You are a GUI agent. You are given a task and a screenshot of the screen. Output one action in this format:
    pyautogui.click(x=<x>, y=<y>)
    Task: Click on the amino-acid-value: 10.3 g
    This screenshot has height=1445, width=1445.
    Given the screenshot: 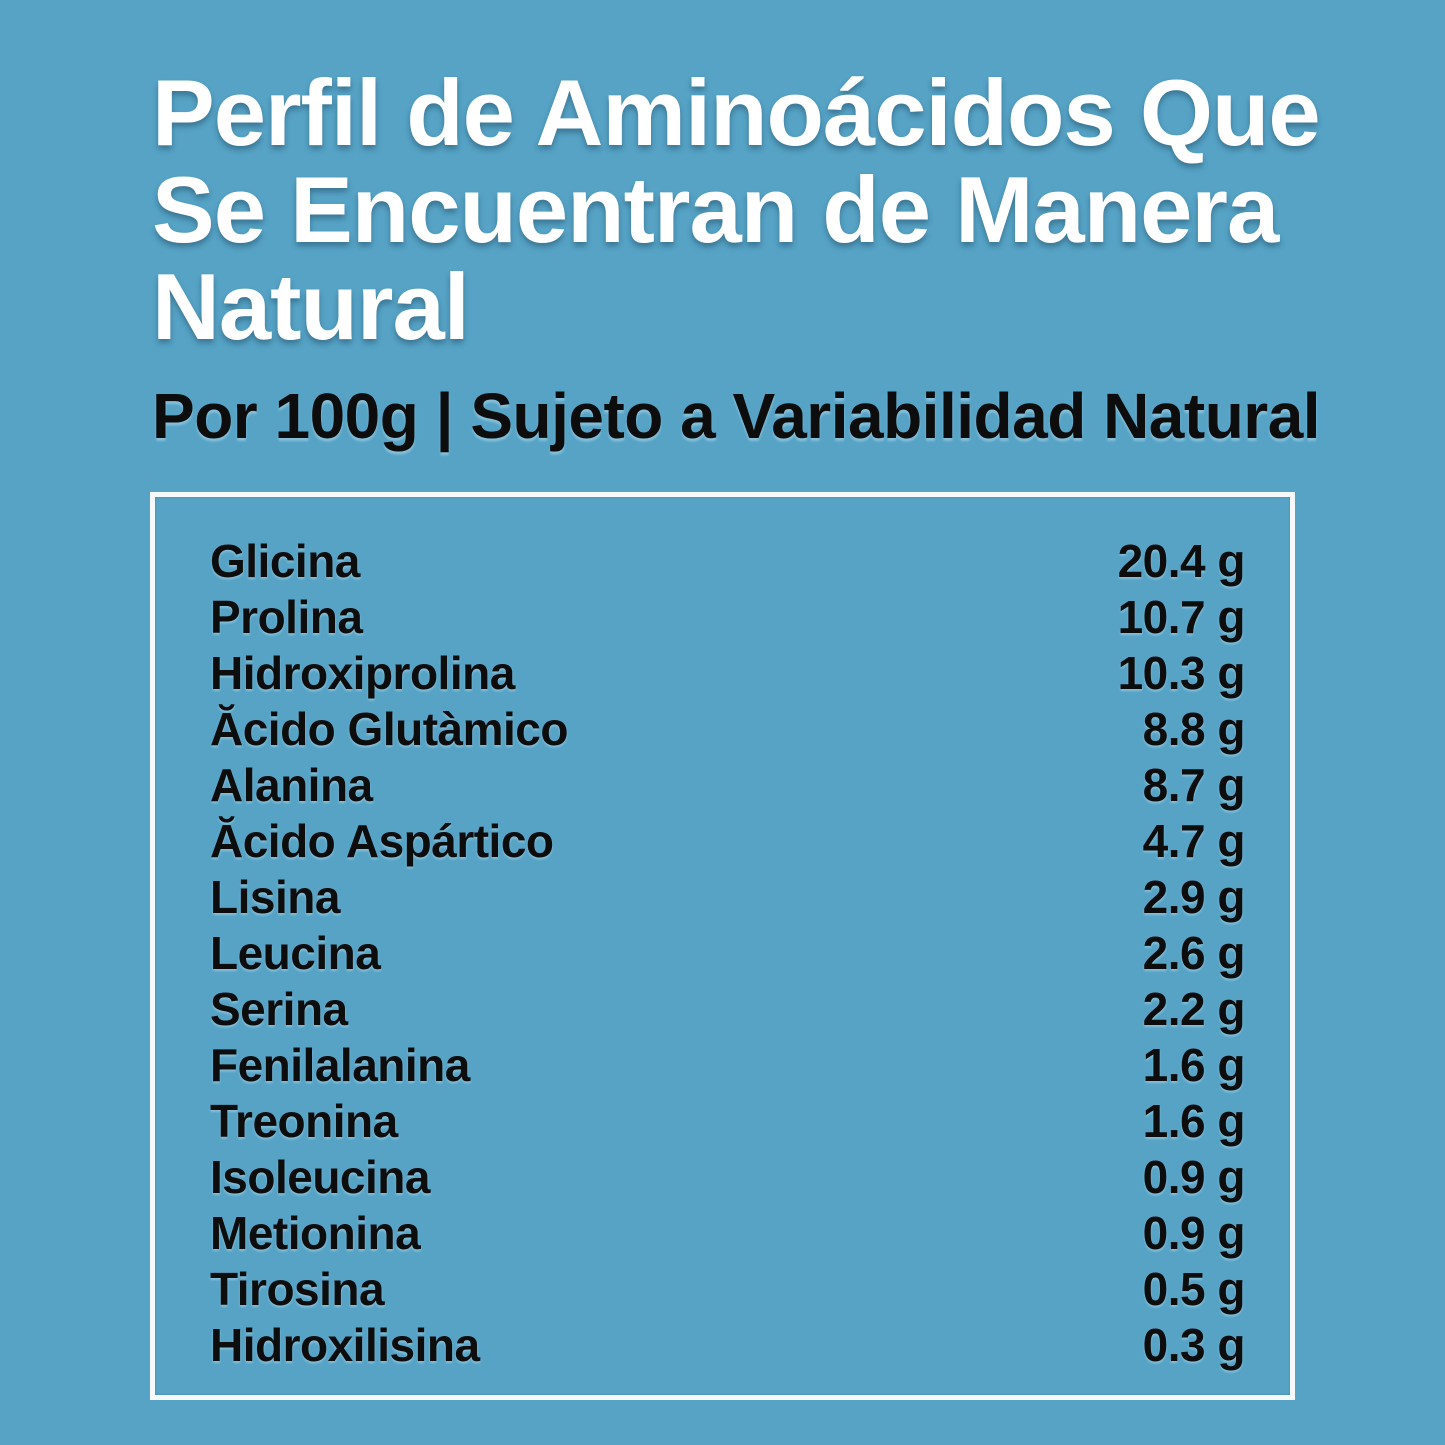 What is the action you would take?
    pyautogui.click(x=1181, y=673)
    